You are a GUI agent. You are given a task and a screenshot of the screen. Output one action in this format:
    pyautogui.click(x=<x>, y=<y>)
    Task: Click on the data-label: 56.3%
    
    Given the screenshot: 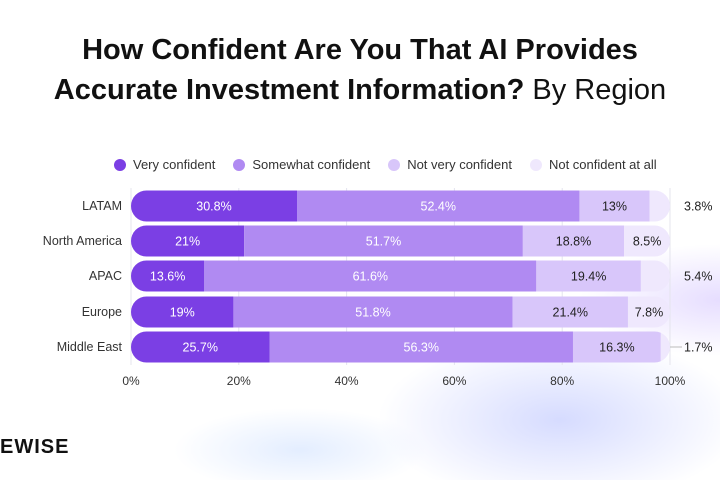 What is the action you would take?
    pyautogui.click(x=421, y=348)
    